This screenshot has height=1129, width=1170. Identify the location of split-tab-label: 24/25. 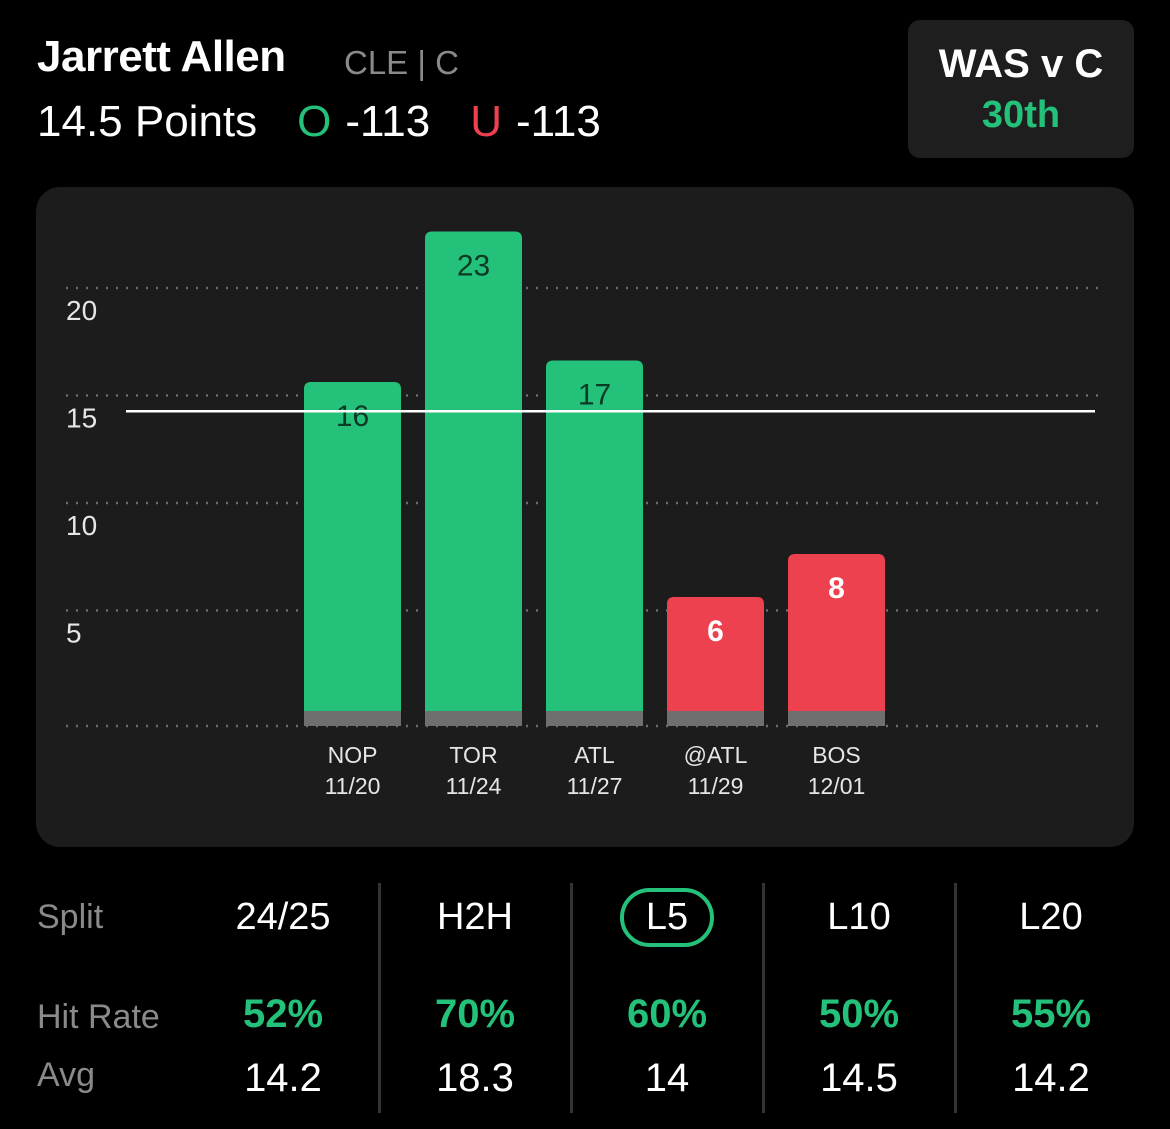
(283, 917).